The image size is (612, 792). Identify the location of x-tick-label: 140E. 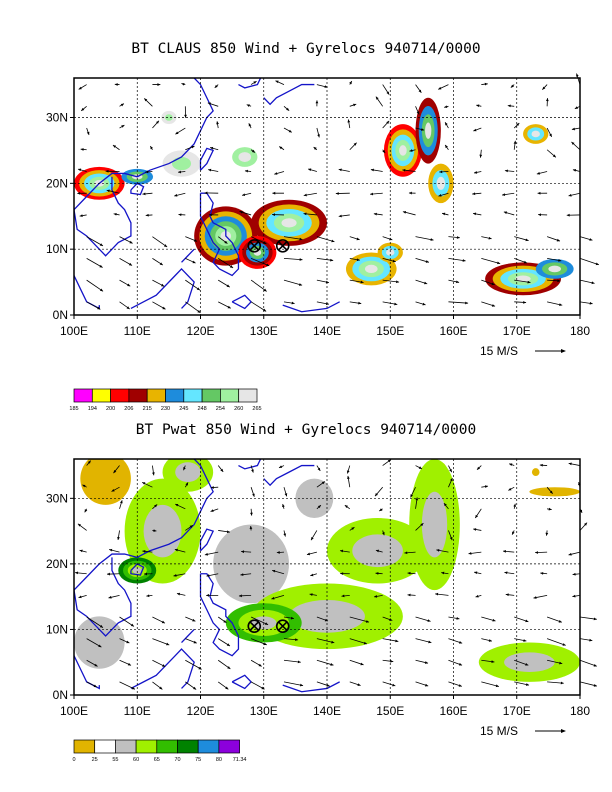
(327, 711).